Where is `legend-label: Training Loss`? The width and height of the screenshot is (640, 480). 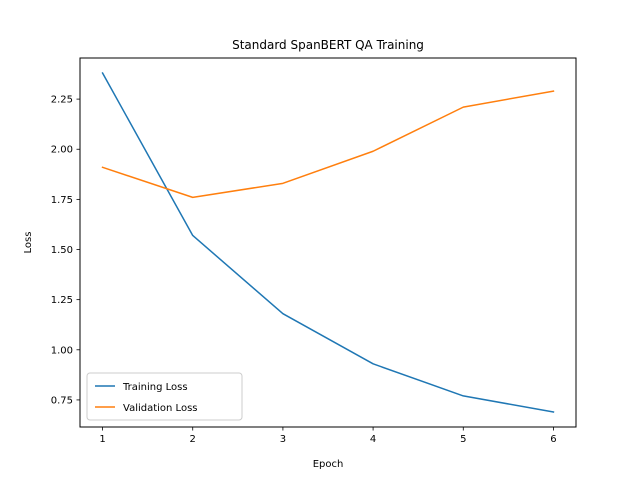 legend-label: Training Loss is located at coordinates (155, 387).